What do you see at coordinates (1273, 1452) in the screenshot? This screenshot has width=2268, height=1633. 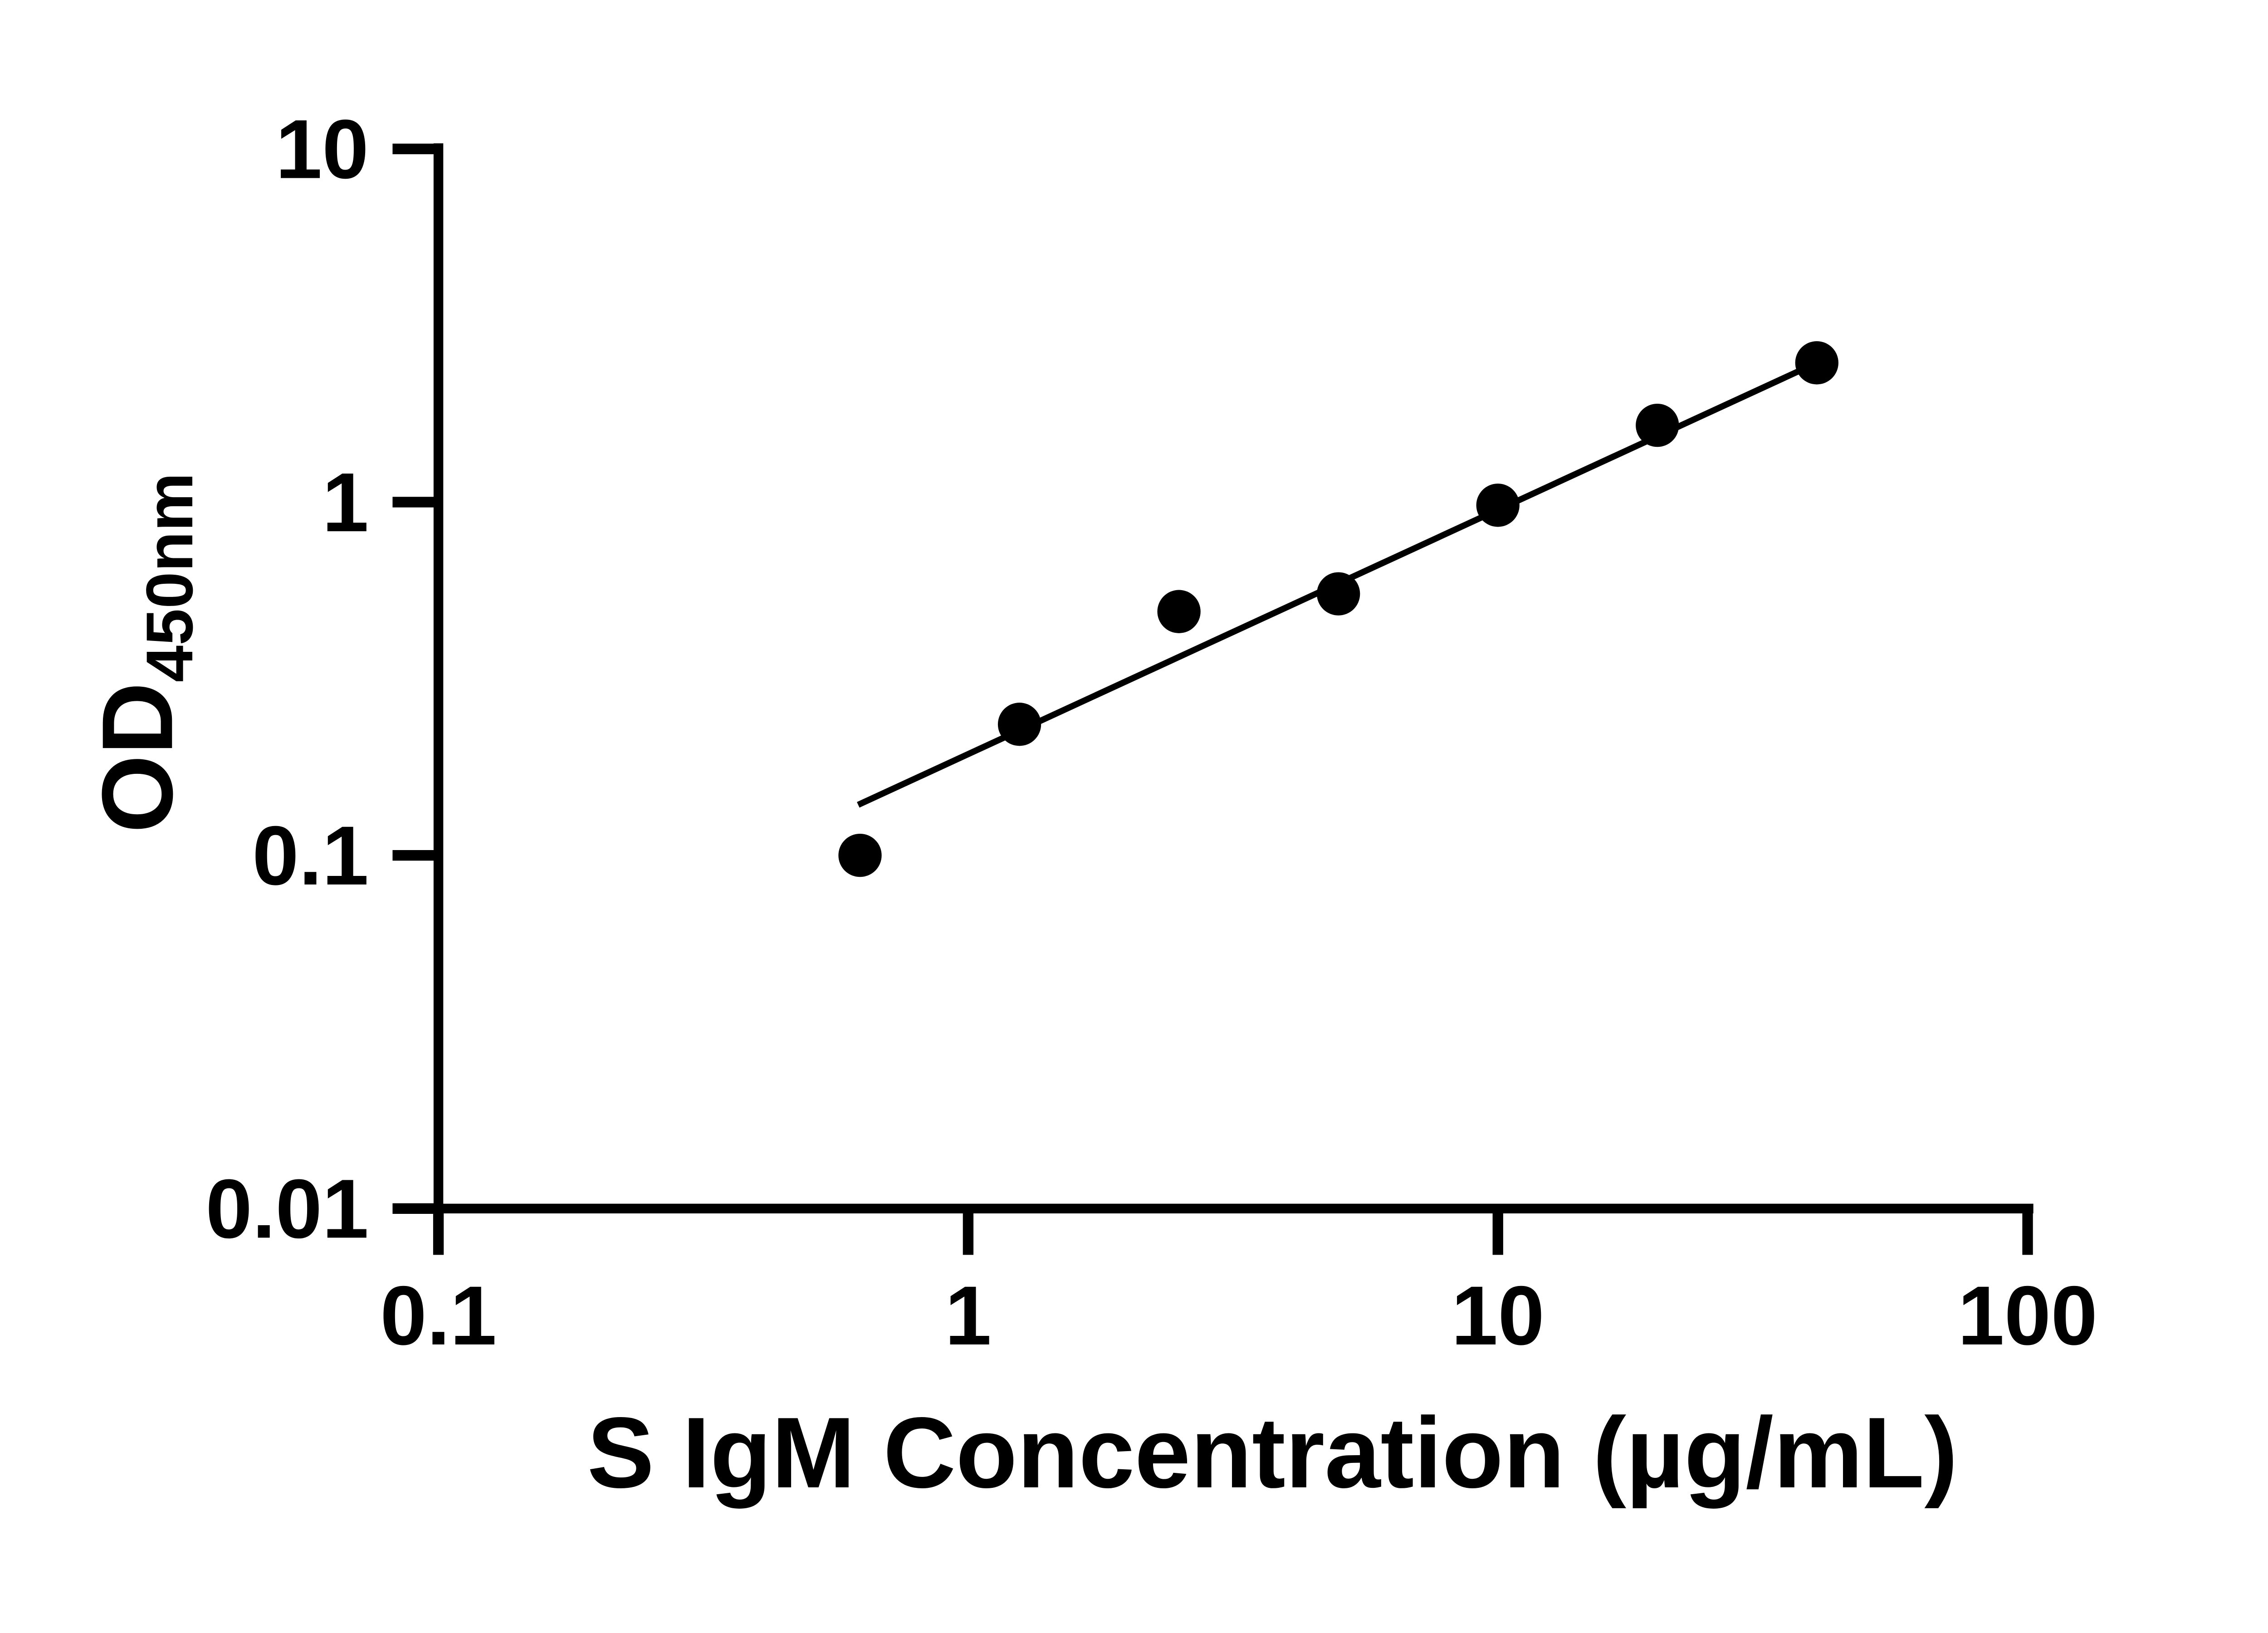 I see `x-axis-title: S IgM Concentration (µg/mL)` at bounding box center [1273, 1452].